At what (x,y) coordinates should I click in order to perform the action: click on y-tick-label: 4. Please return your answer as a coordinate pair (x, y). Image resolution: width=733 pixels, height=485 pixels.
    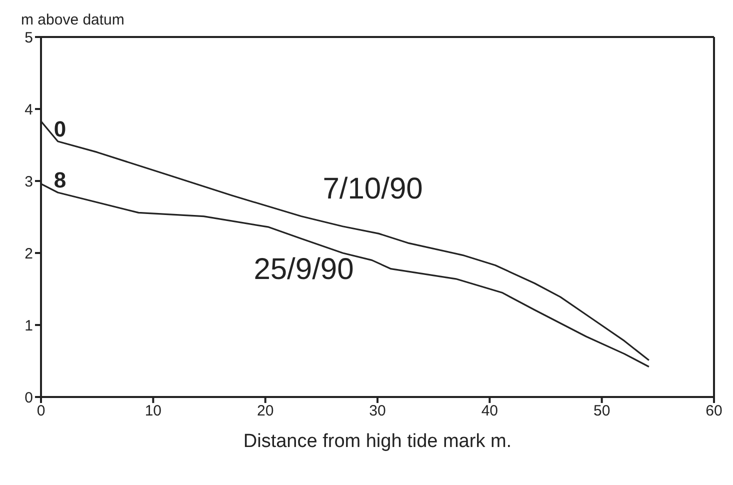
    Looking at the image, I should click on (28, 109).